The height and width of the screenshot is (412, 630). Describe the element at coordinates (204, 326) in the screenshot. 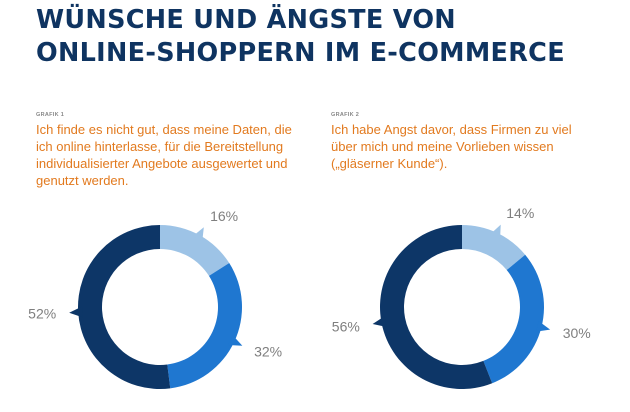

I see `donut-1-slice-mid` at that location.